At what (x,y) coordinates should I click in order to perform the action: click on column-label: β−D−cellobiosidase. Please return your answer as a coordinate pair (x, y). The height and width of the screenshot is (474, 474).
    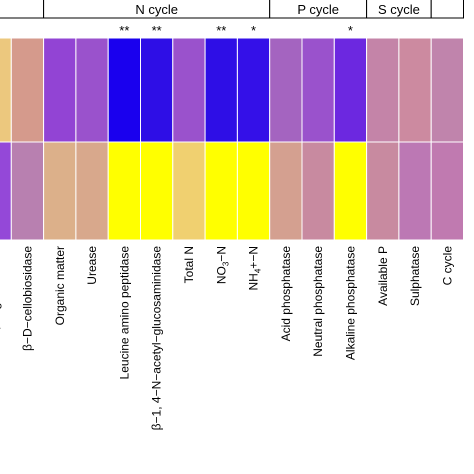
    Looking at the image, I should click on (27, 298).